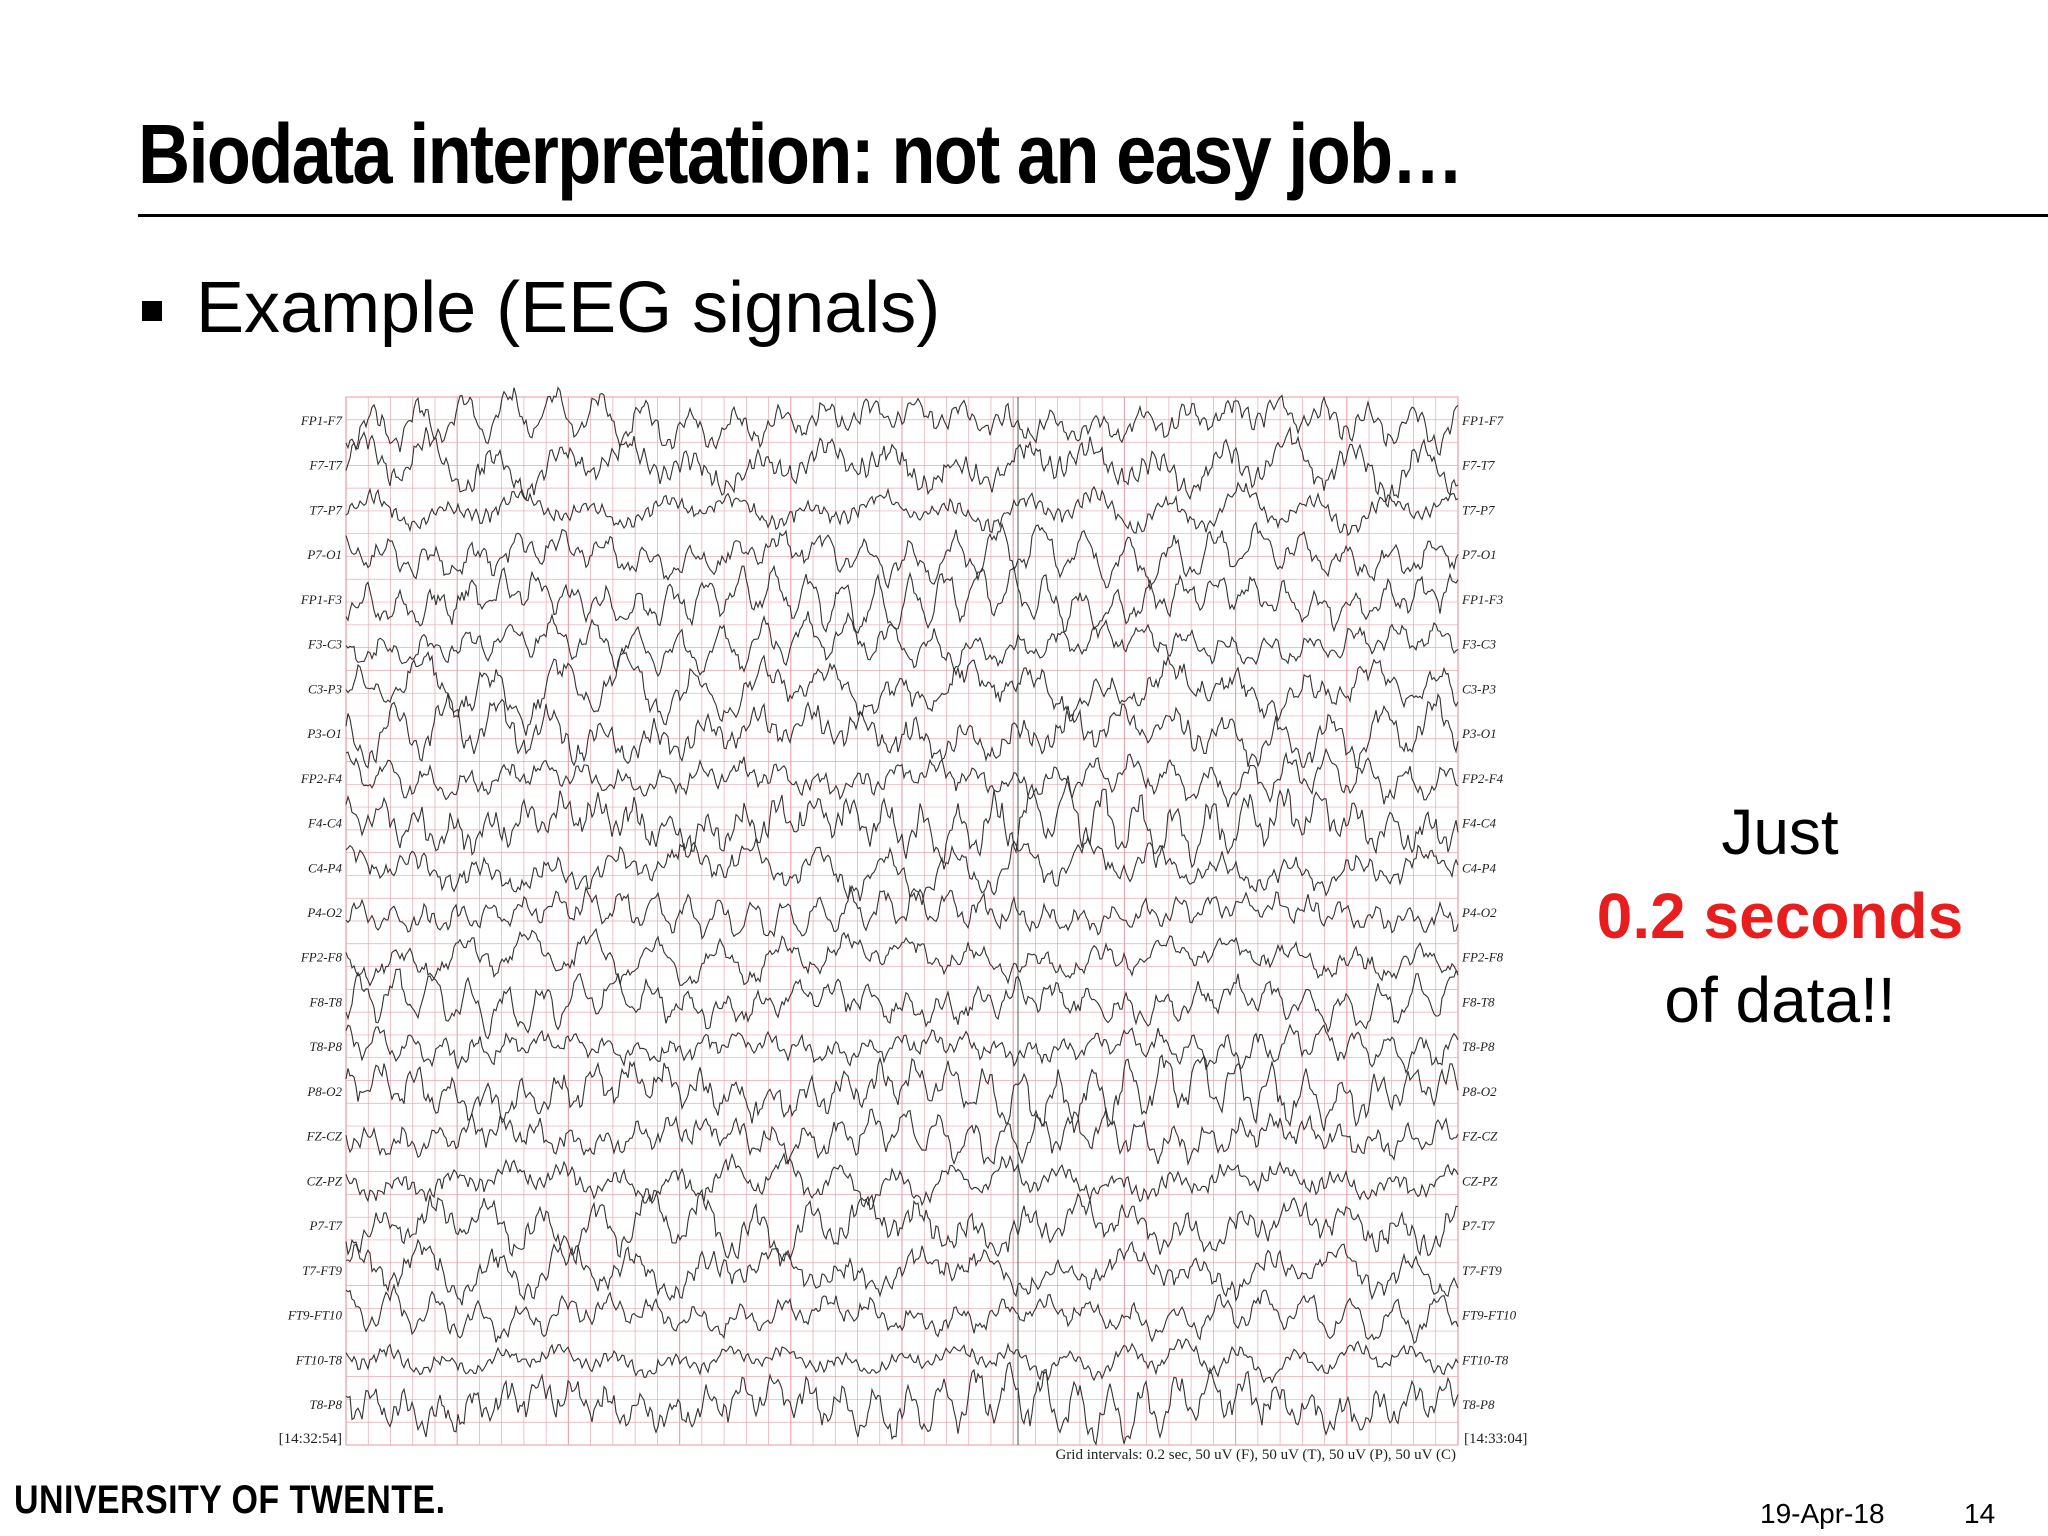 The height and width of the screenshot is (1536, 2048). What do you see at coordinates (325, 688) in the screenshot?
I see `channel-label-left: C3-P3` at bounding box center [325, 688].